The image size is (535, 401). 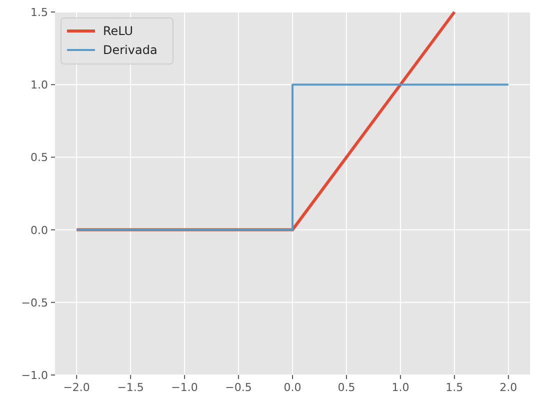 I want to click on x-tick-label: 1.5, so click(x=455, y=387).